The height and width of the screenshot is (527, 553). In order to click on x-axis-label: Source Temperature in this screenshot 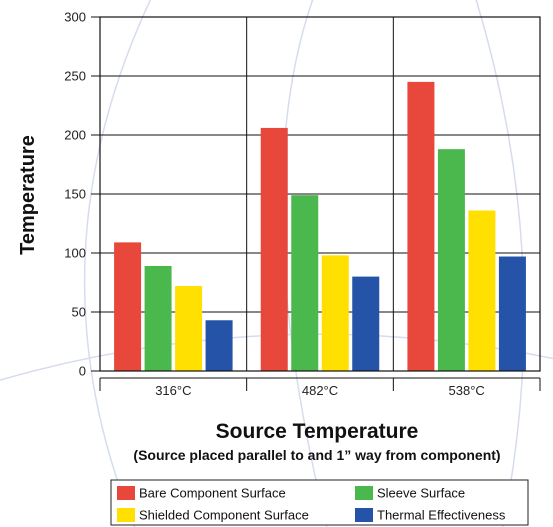, I will do `click(317, 431)`.